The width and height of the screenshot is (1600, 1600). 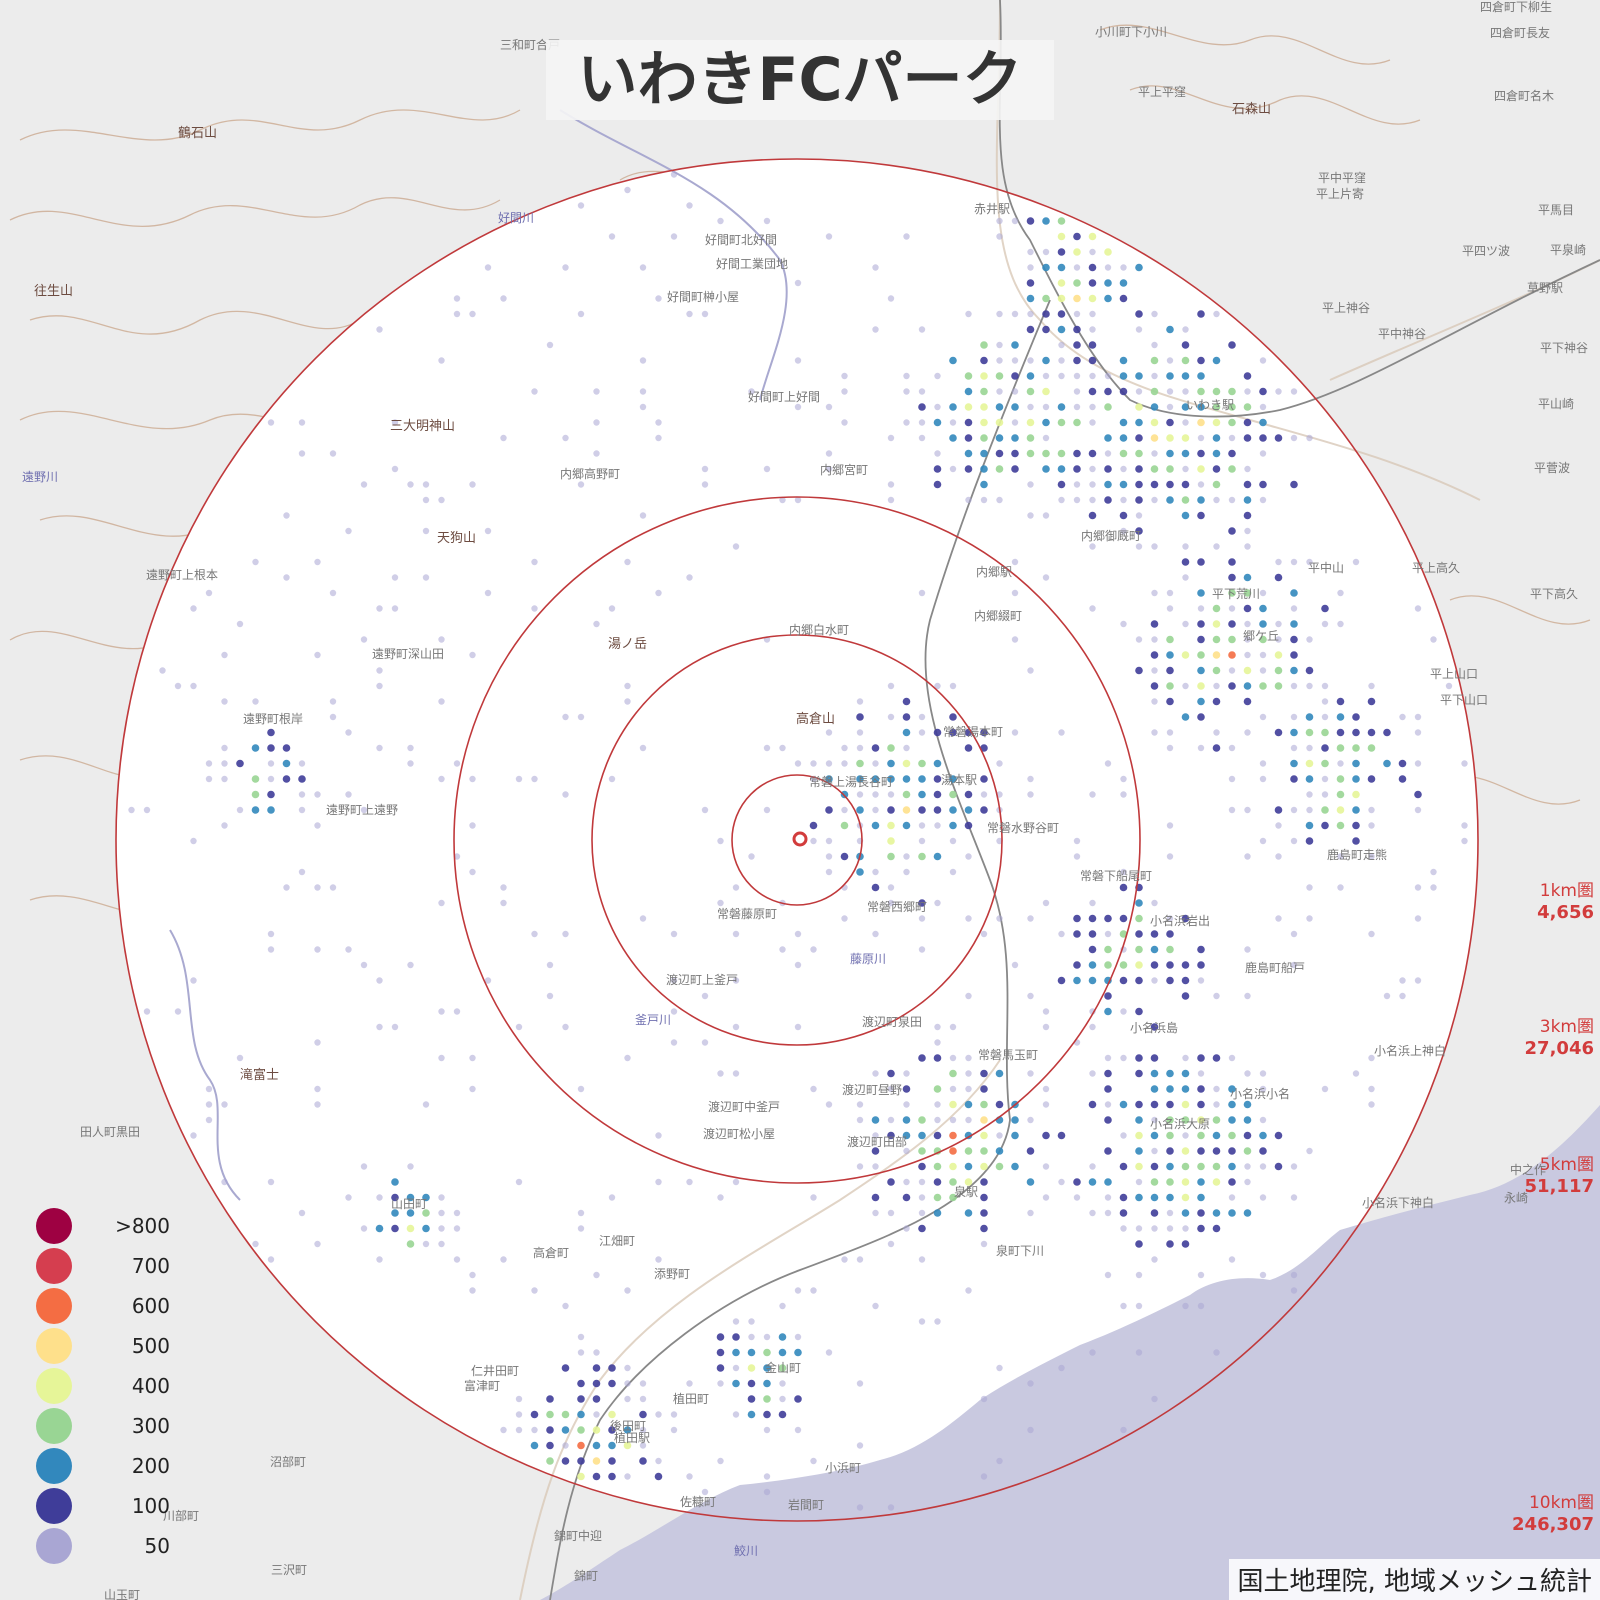 I want to click on legend-item: 300, so click(x=103, y=1428).